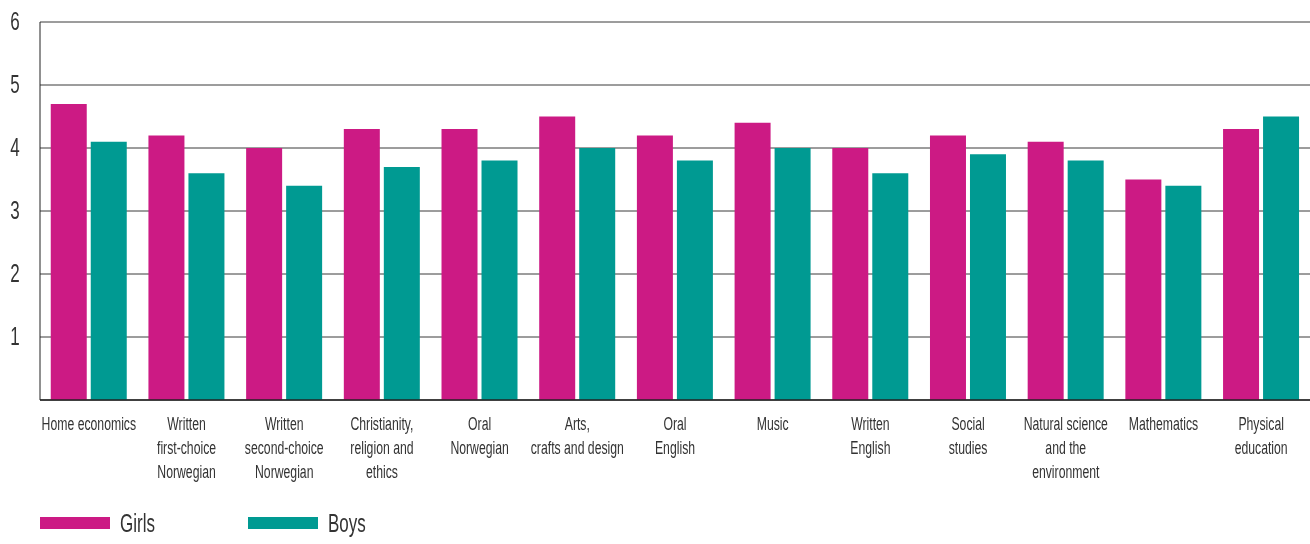 The image size is (1310, 544). What do you see at coordinates (1261, 435) in the screenshot?
I see `x-tick-label: Physical education` at bounding box center [1261, 435].